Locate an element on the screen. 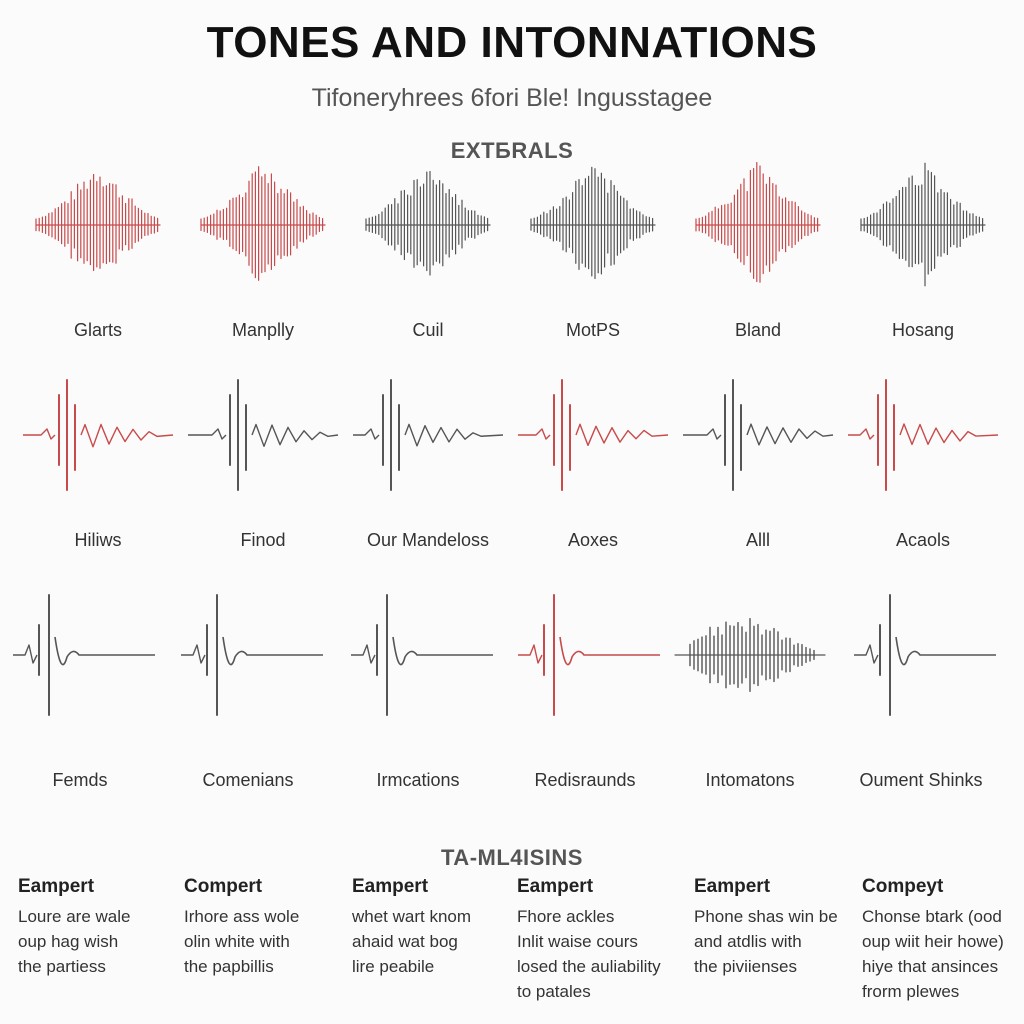 This screenshot has height=1024, width=1024. waveform-cell: Acaols is located at coordinates (923, 470).